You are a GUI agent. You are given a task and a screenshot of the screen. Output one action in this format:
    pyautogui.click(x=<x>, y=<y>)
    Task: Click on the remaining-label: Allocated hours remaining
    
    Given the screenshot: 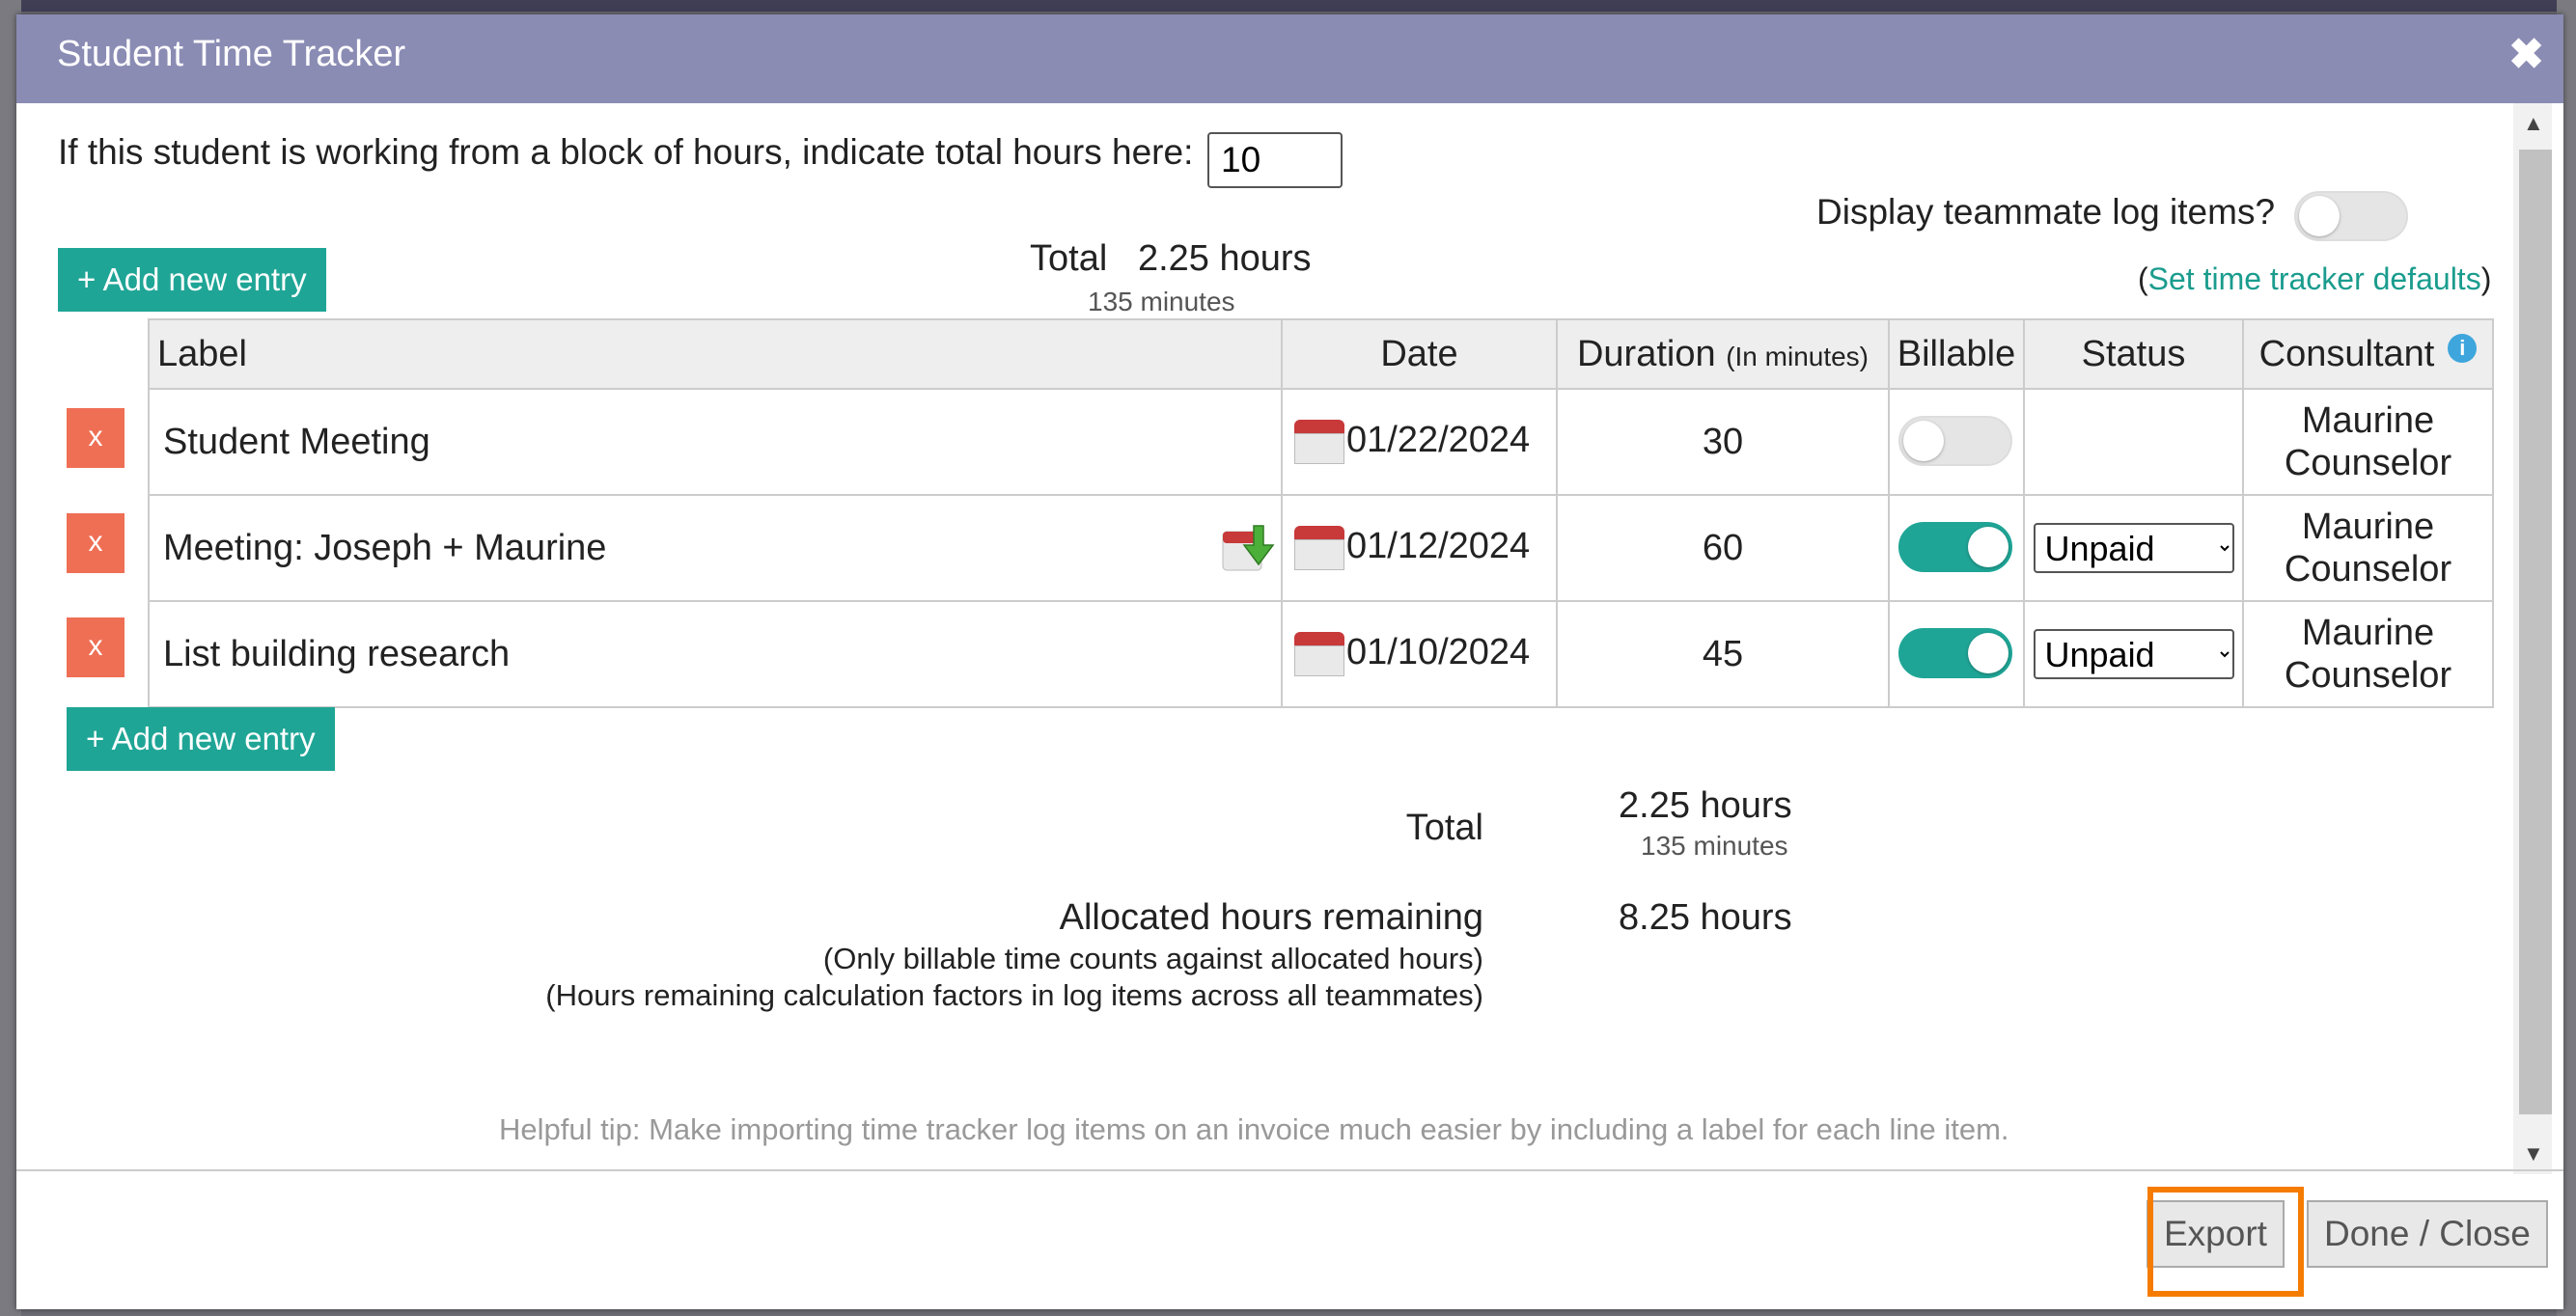 What is the action you would take?
    pyautogui.click(x=1271, y=917)
    